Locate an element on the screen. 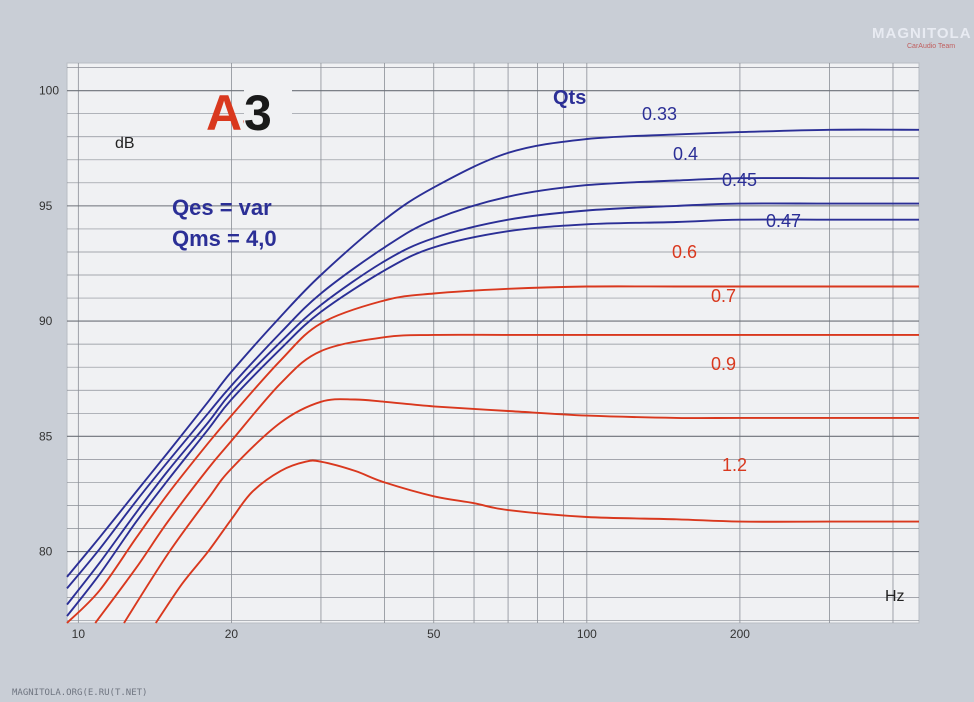 The width and height of the screenshot is (974, 702). x-axis-label: Hz is located at coordinates (895, 596).